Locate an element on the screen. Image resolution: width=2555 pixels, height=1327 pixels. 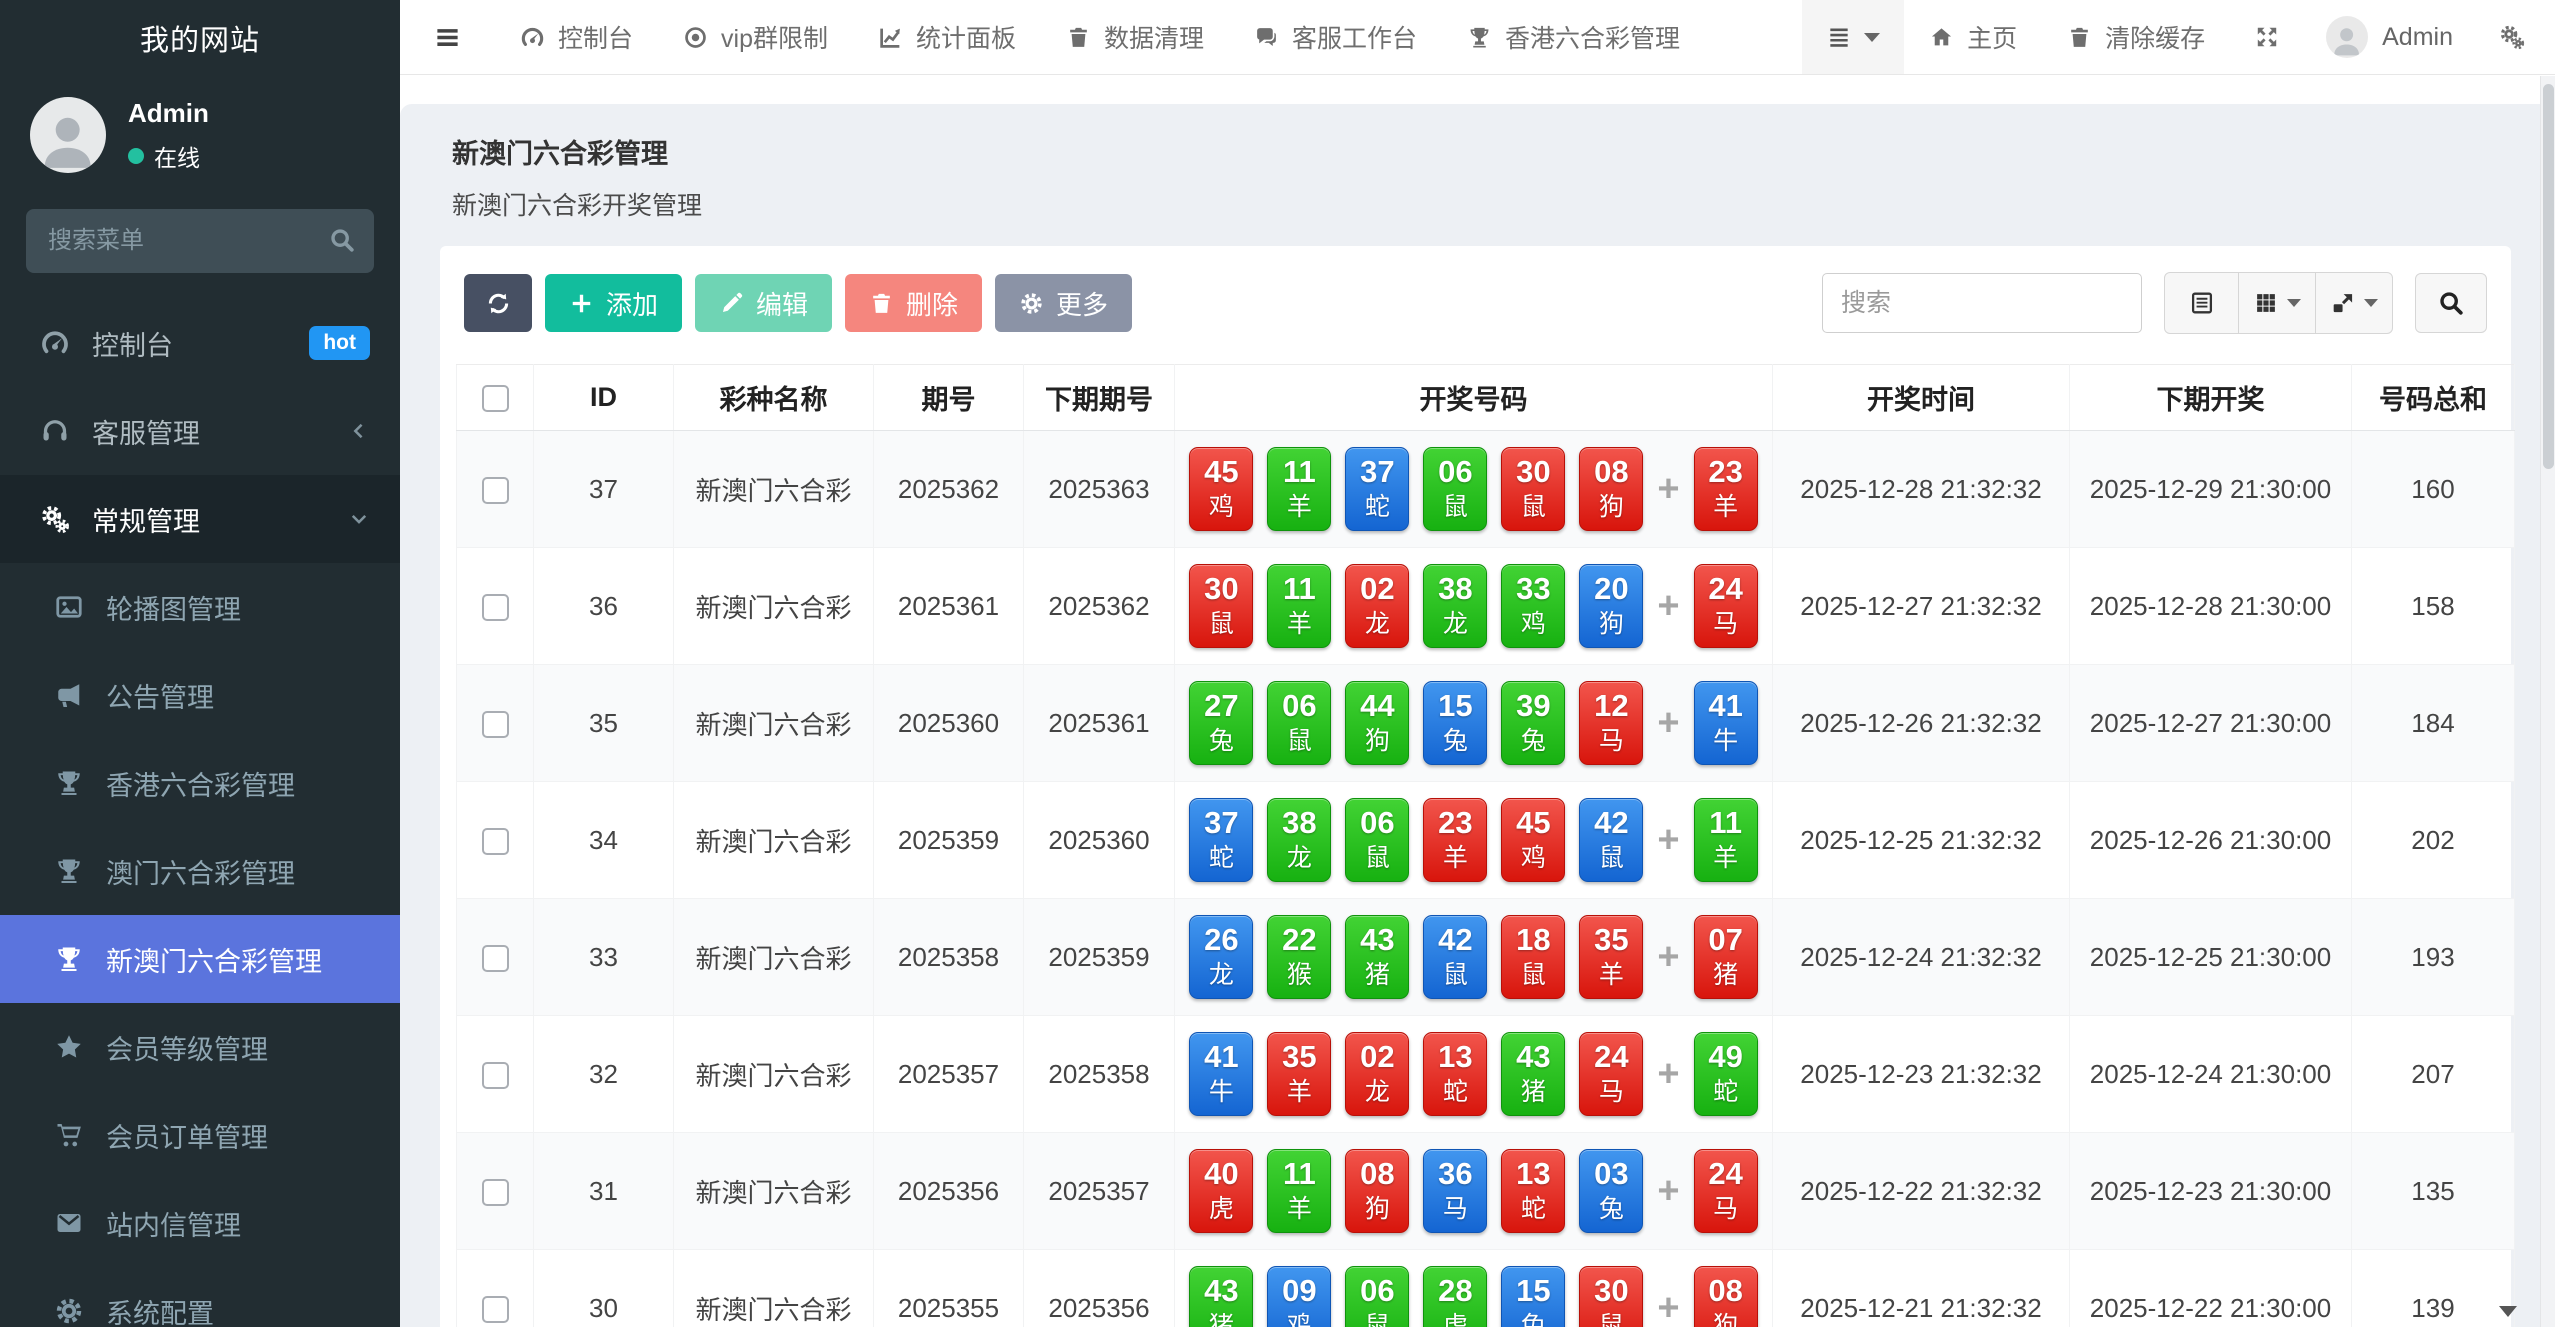
number-ball: 40 虎 is located at coordinates (1221, 1191).